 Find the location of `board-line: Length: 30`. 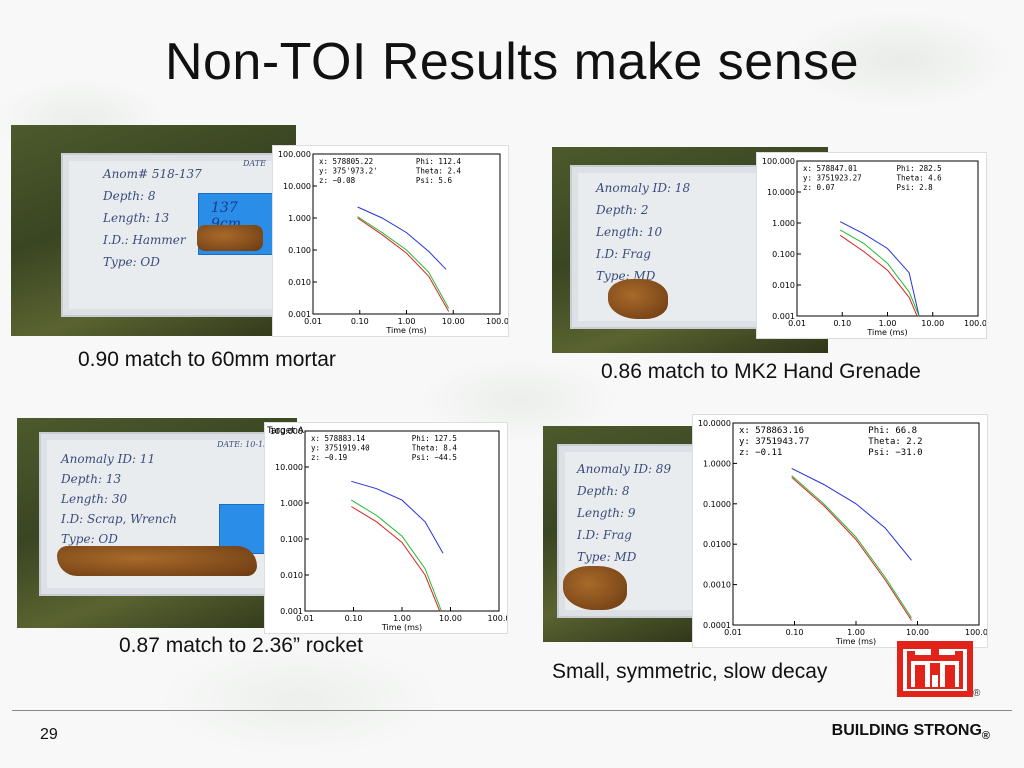

board-line: Length: 30 is located at coordinates (94, 499).